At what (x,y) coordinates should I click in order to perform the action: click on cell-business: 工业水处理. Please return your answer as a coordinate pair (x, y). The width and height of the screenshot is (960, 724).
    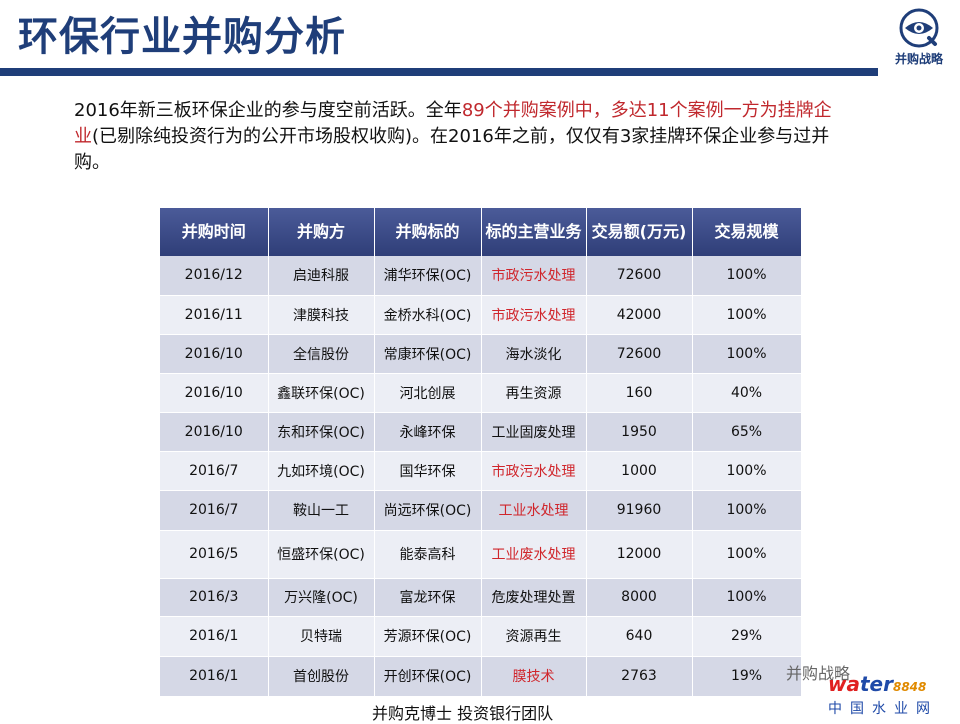
    Looking at the image, I should click on (534, 510).